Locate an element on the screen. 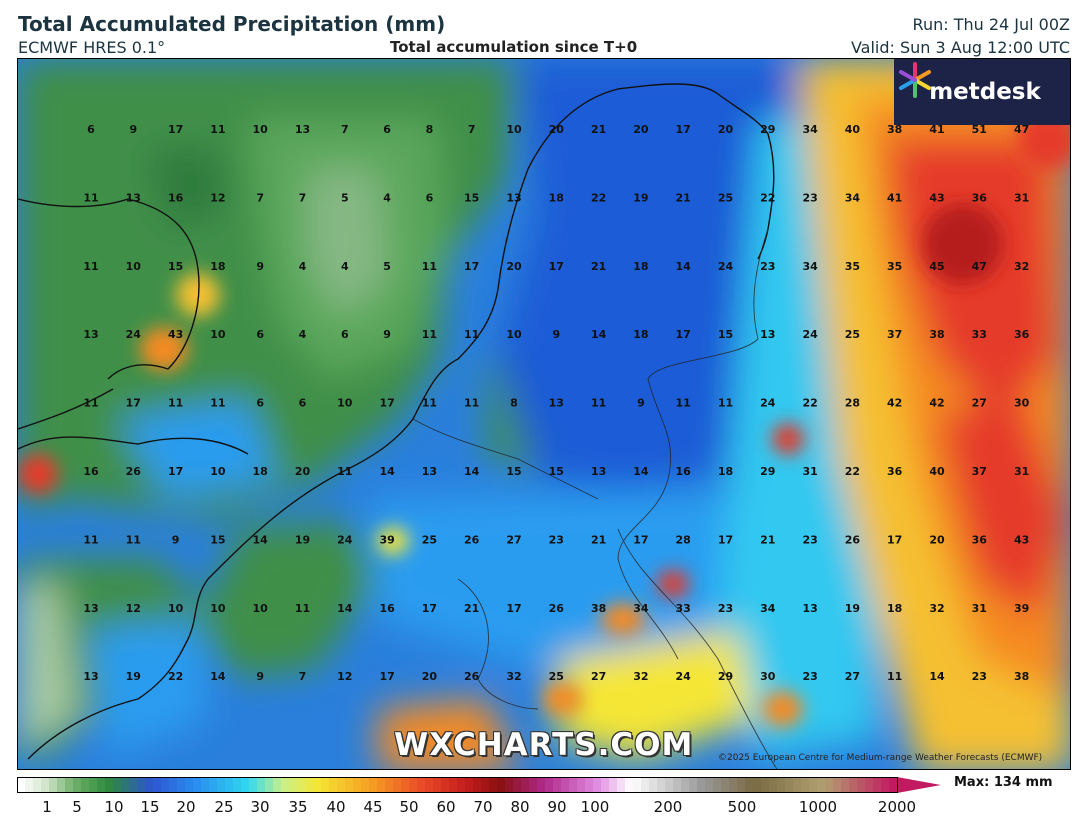 The width and height of the screenshot is (1088, 835). model-label: ECMWF HRES 0.1° is located at coordinates (92, 47).